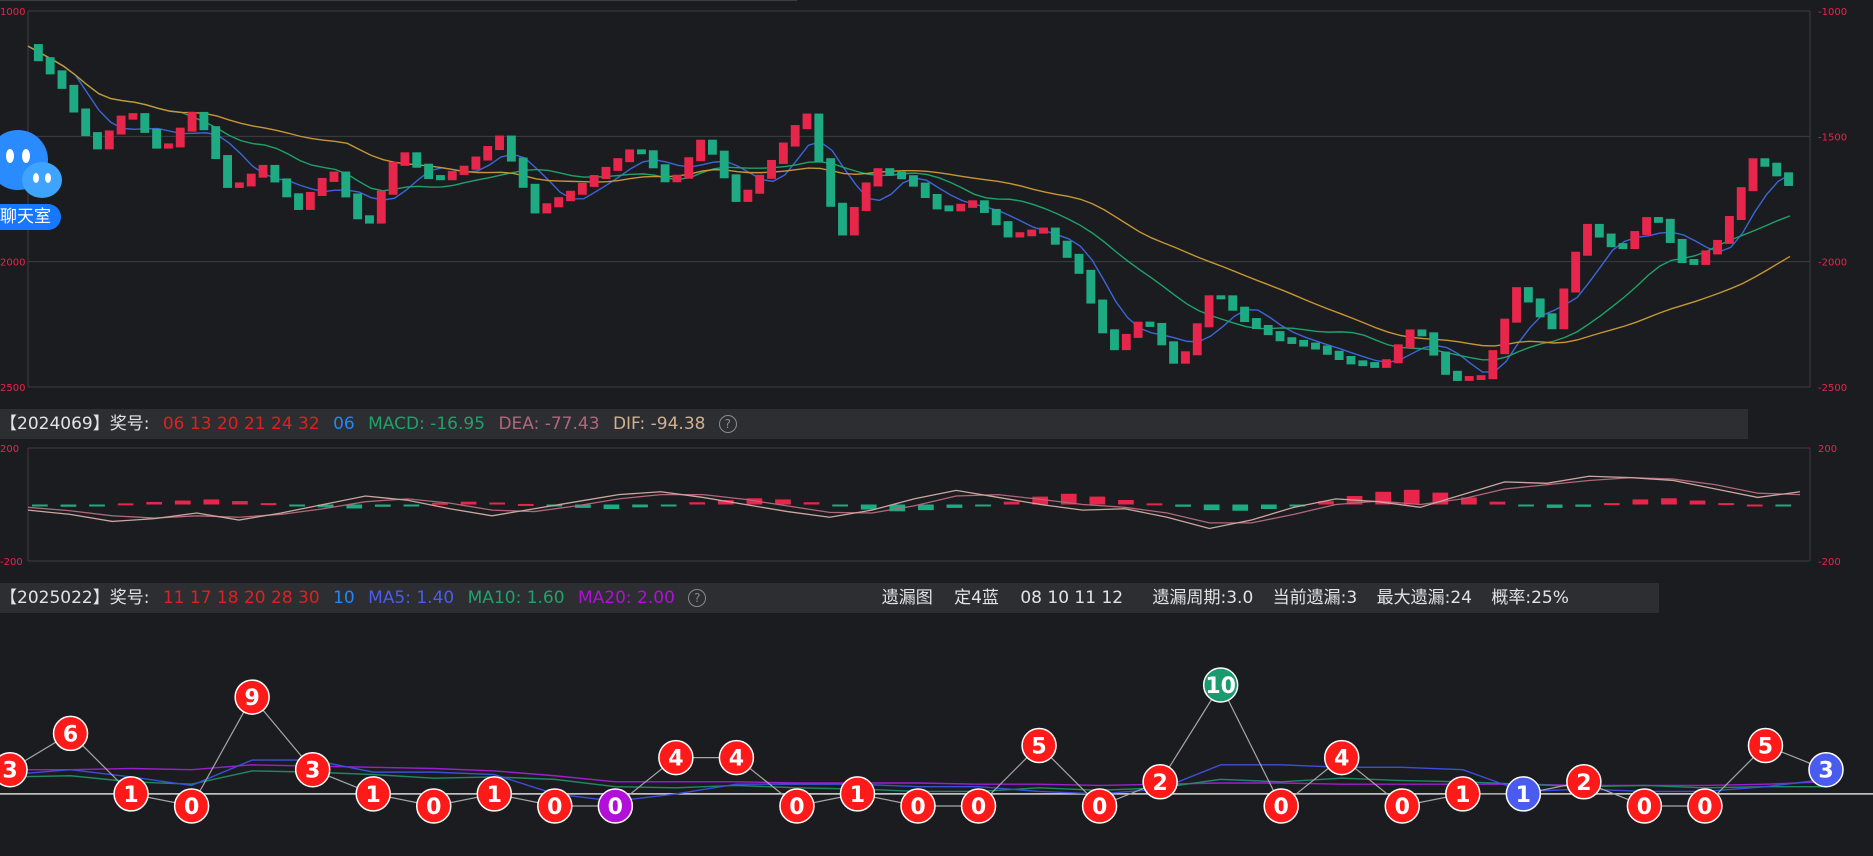 Image resolution: width=1873 pixels, height=856 pixels. I want to click on chat-bubble-icon, so click(33, 179).